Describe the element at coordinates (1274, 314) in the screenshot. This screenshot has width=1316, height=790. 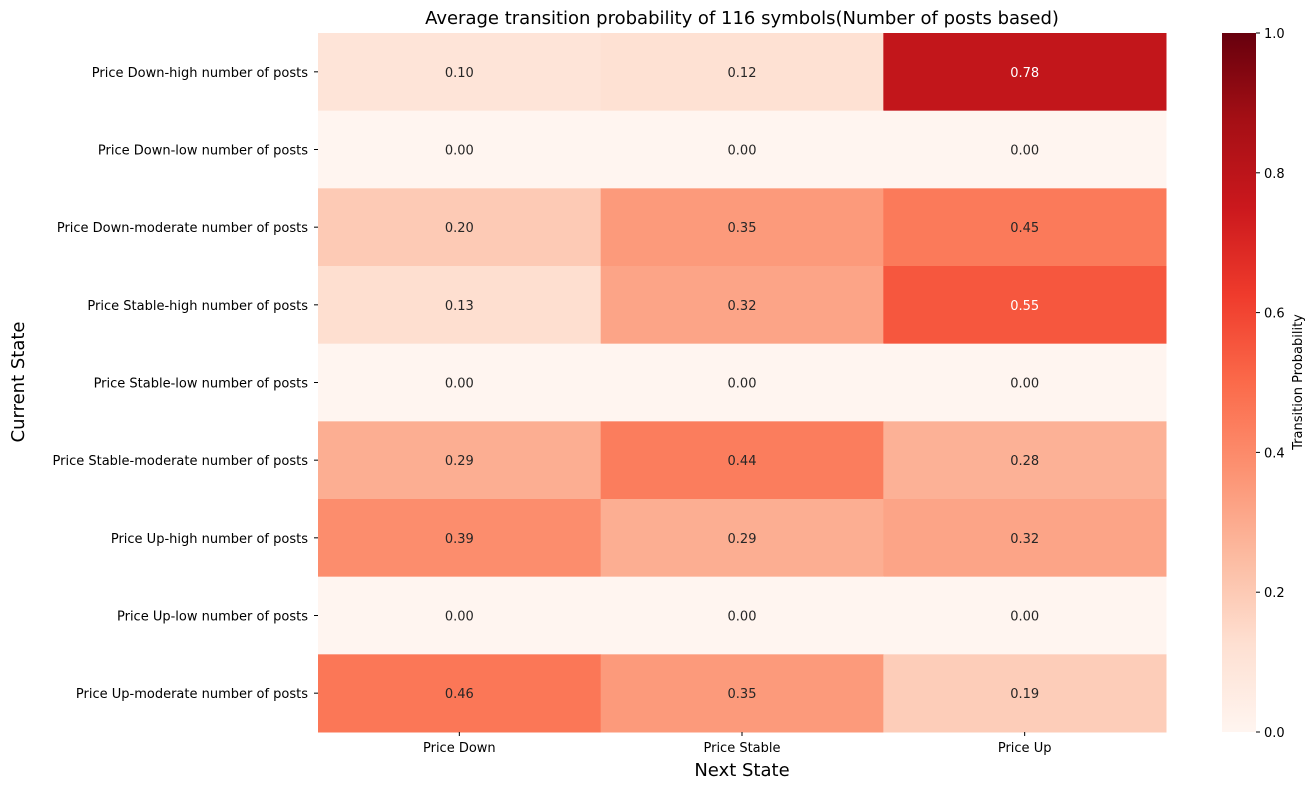
I see `colorbar-tick-label: 0.6` at that location.